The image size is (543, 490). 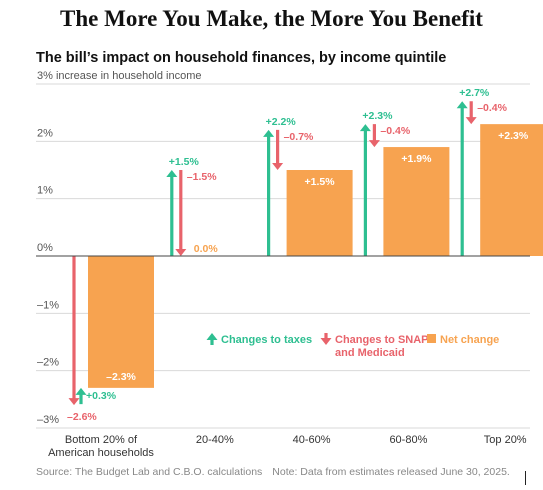 What do you see at coordinates (45, 191) in the screenshot?
I see `y-tick-label: 1%` at bounding box center [45, 191].